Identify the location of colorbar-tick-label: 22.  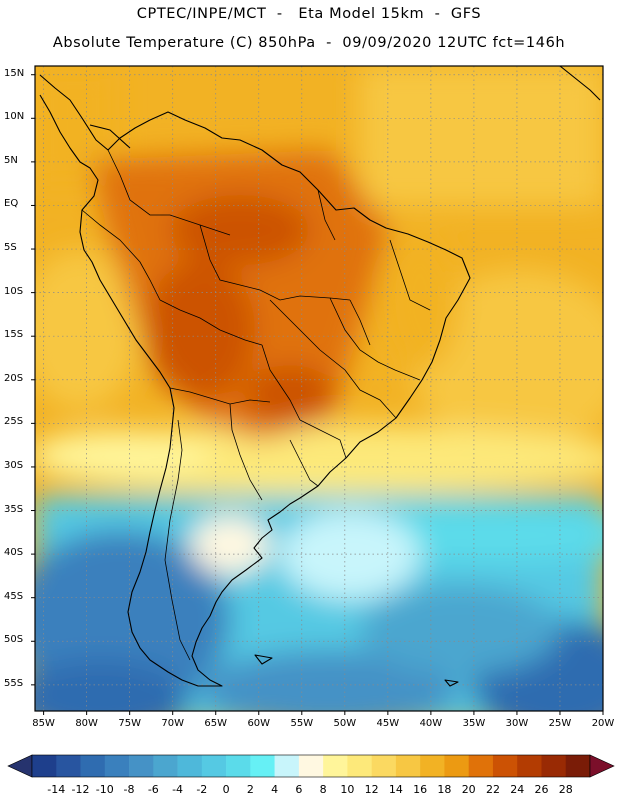
(492, 789).